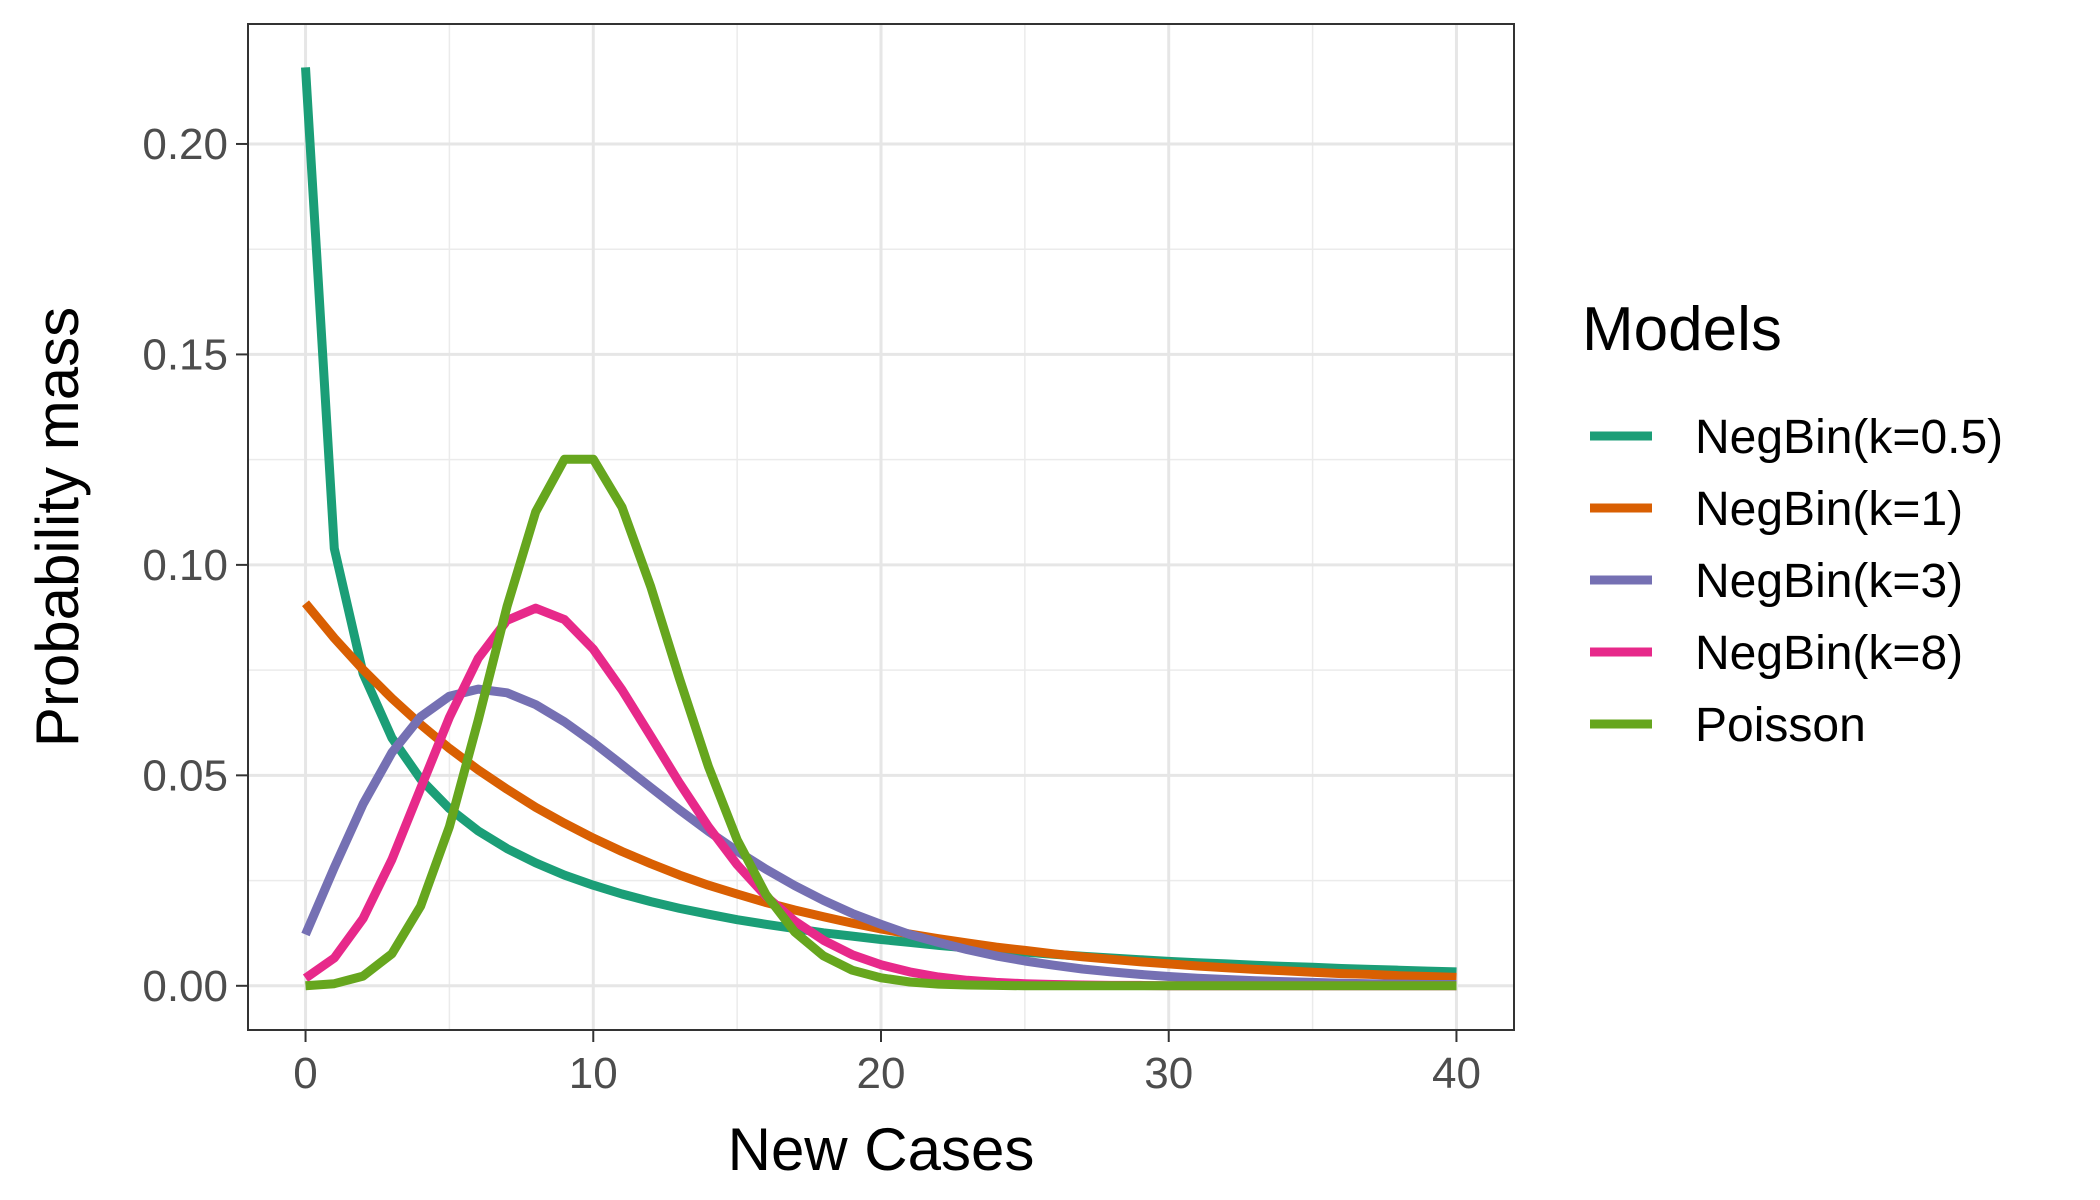 The height and width of the screenshot is (1200, 2100). What do you see at coordinates (1456, 1073) in the screenshot?
I see `x-tick-label: 40` at bounding box center [1456, 1073].